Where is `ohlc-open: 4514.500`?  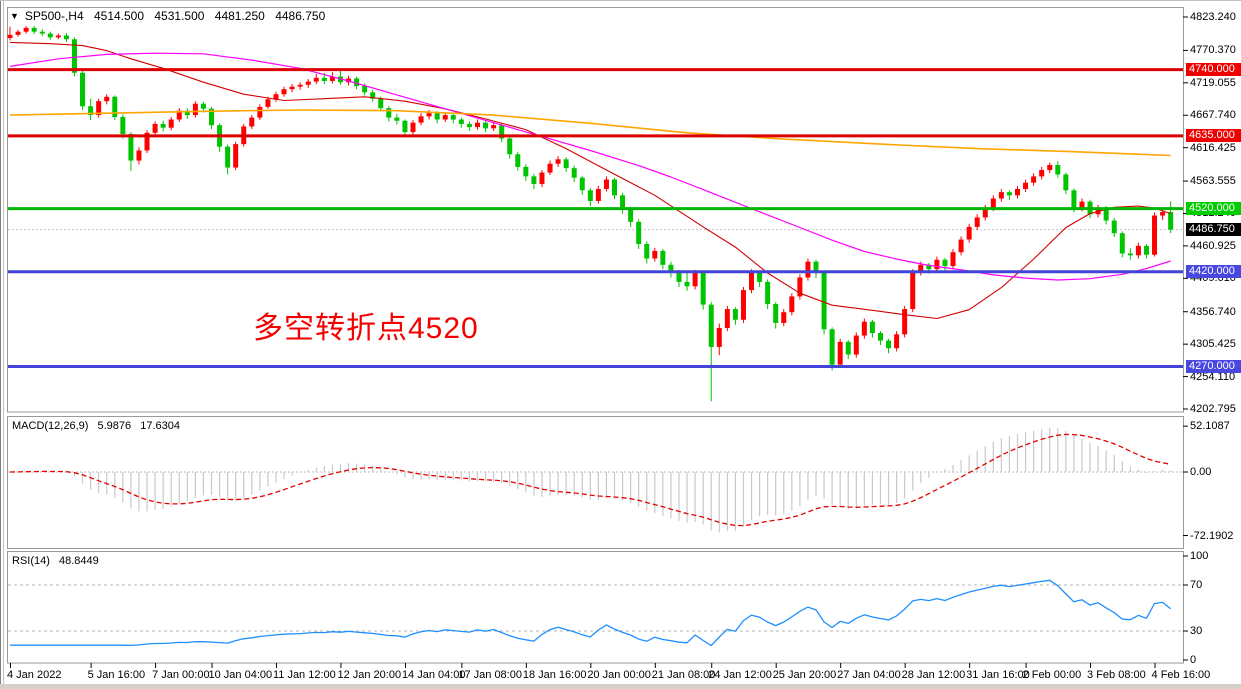 ohlc-open: 4514.500 is located at coordinates (119, 16).